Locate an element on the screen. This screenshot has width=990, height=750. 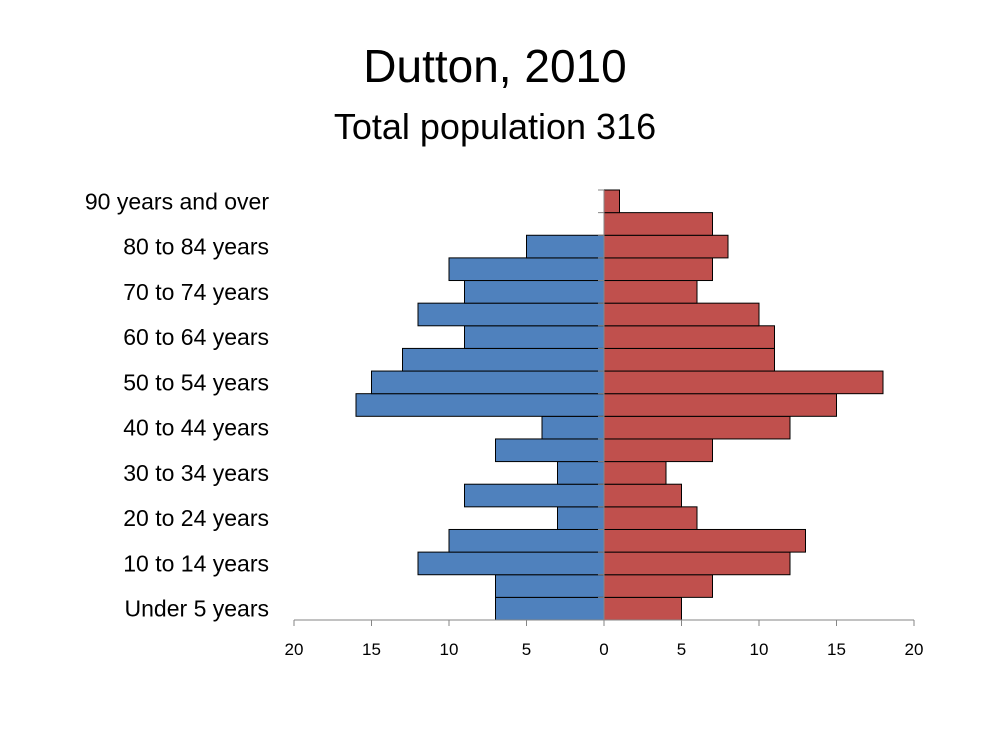
right-bar-20-to-24-years is located at coordinates (650, 518).